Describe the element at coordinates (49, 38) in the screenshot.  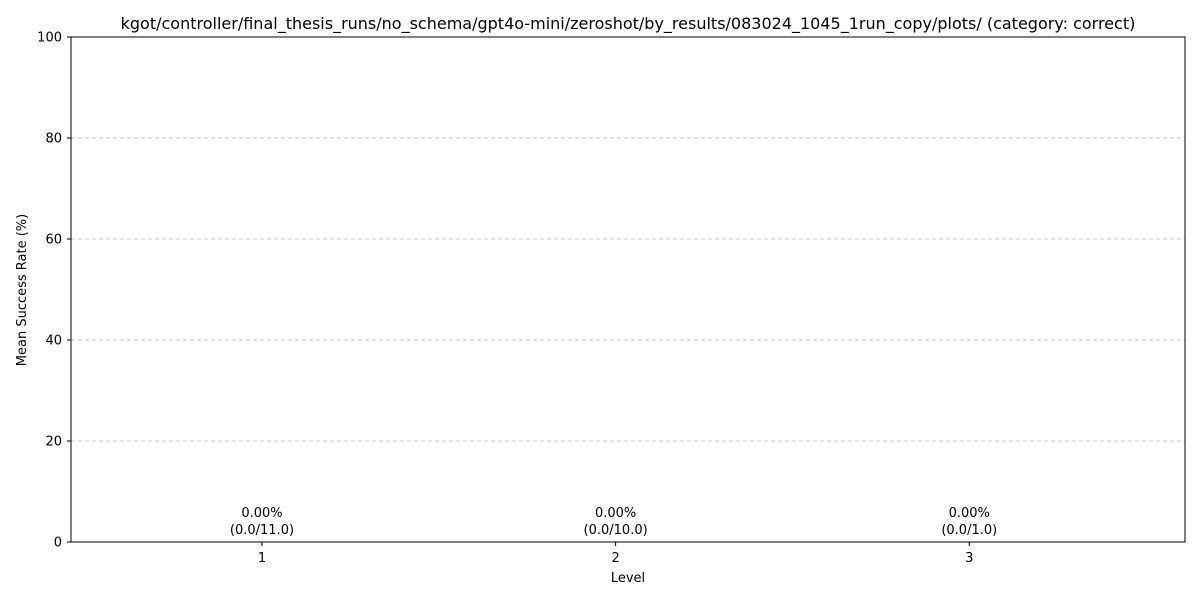
I see `y-tick-label: 100` at that location.